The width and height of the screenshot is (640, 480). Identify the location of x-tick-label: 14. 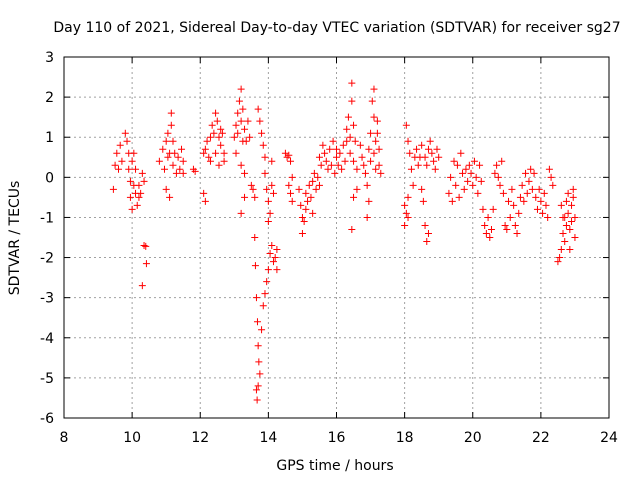
(268, 438).